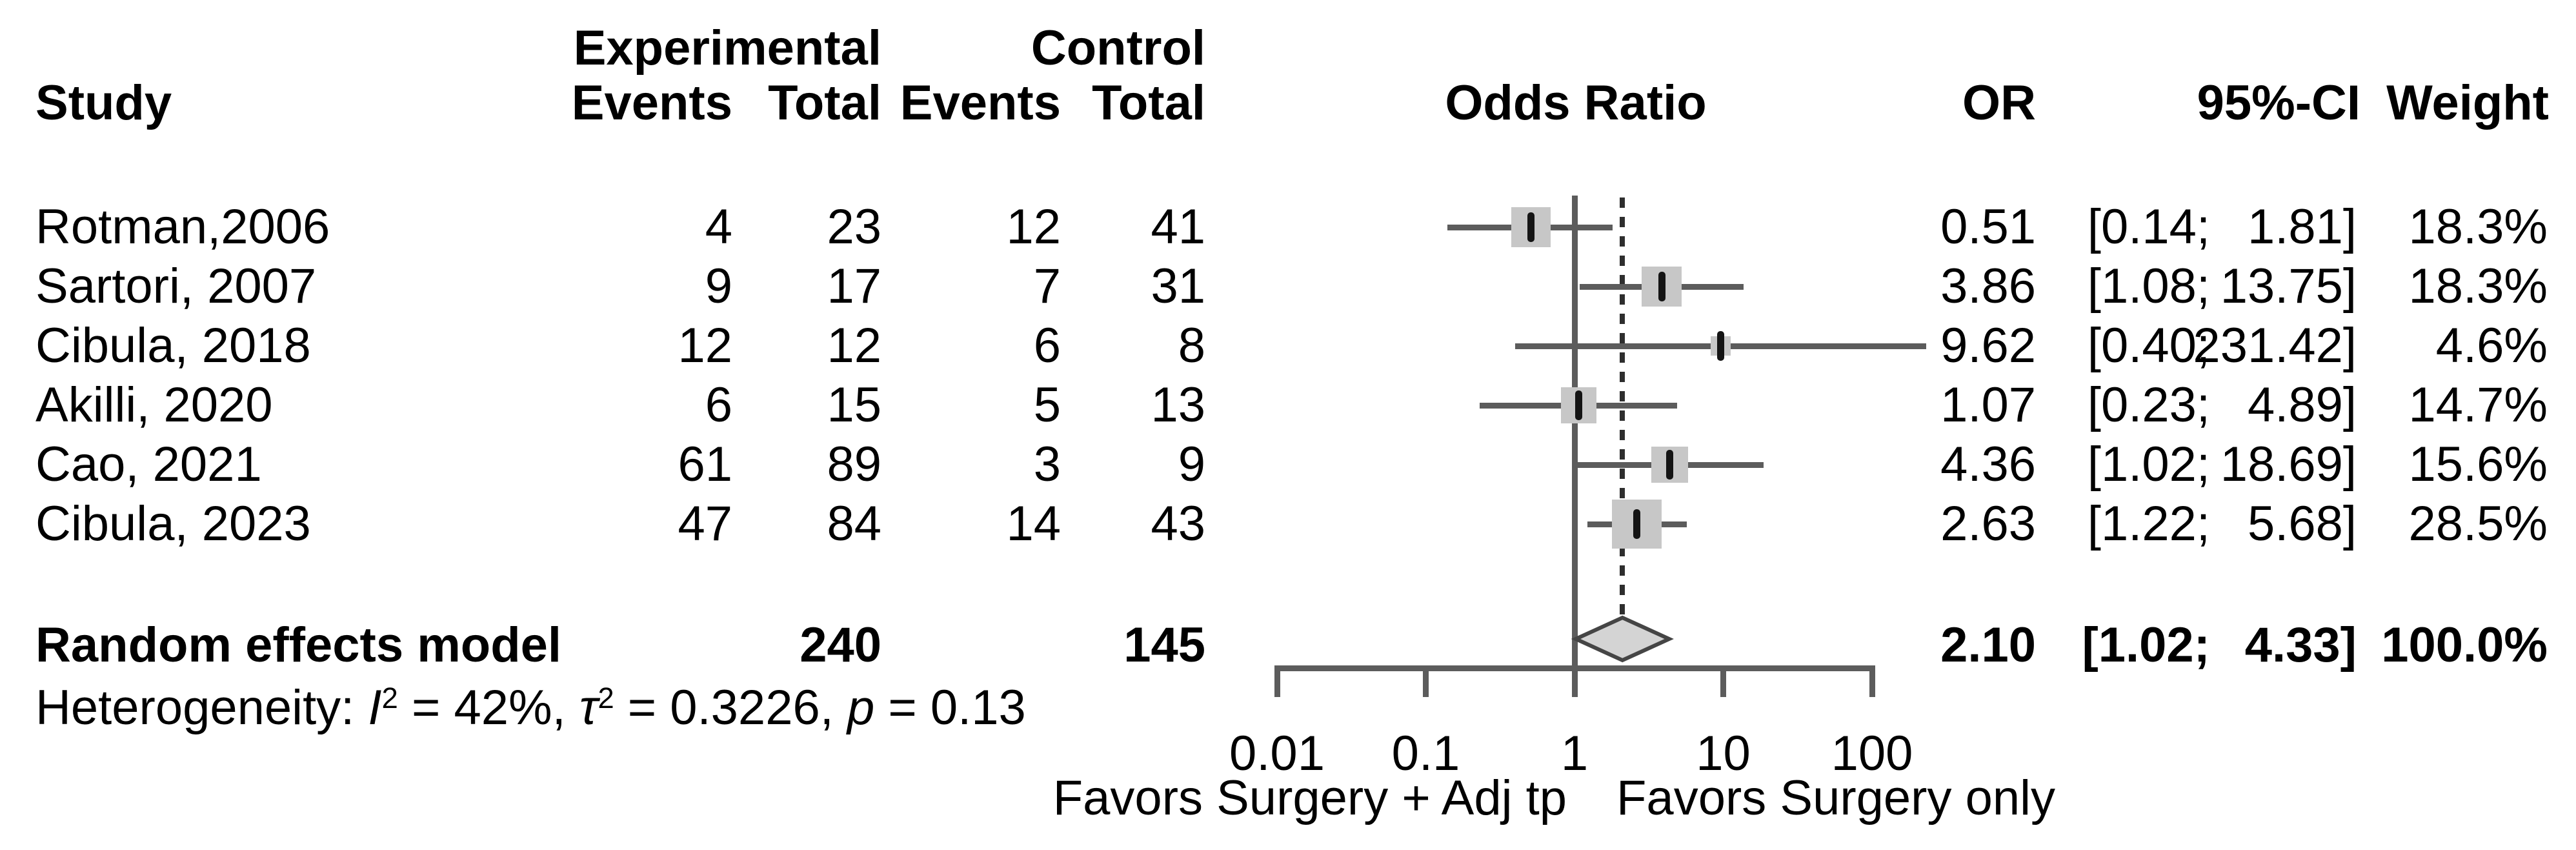 Image resolution: width=2576 pixels, height=850 pixels. I want to click on exp-total-value: 84, so click(854, 523).